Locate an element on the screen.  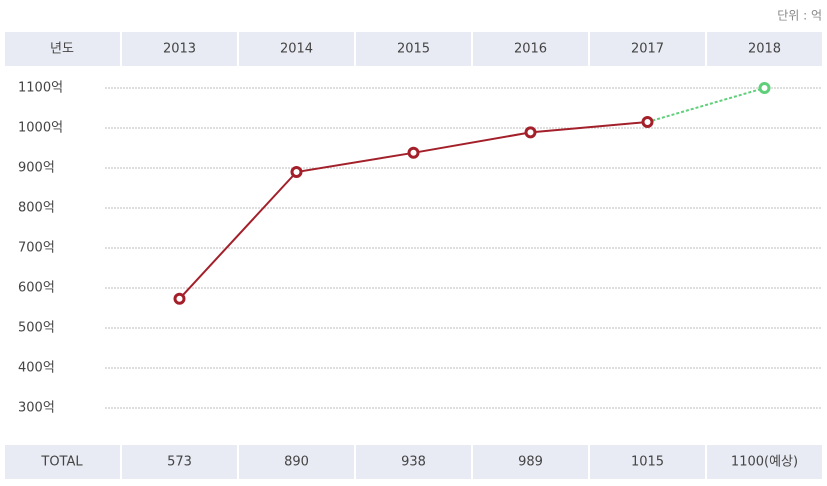
value-label: 938 is located at coordinates (413, 462).